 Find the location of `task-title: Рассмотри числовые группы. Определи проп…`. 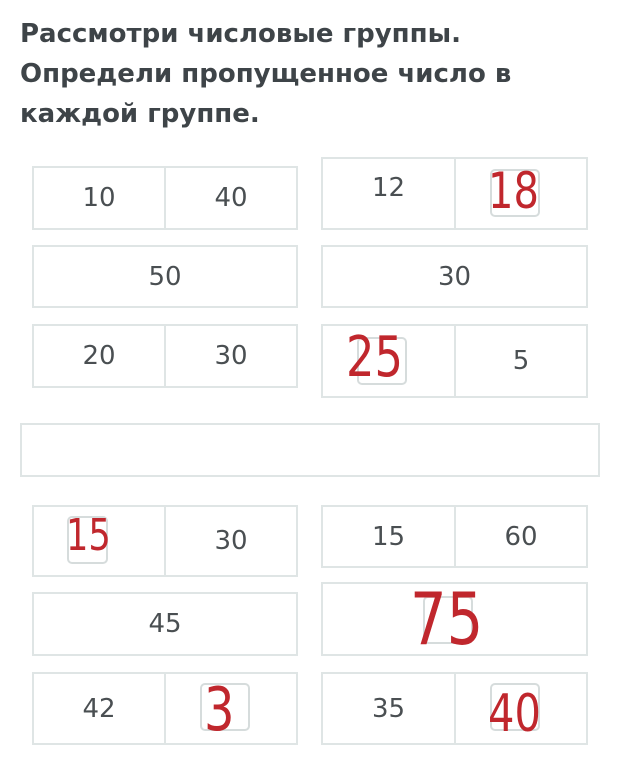

task-title: Рассмотри числовые группы. Определи проп… is located at coordinates (266, 74).